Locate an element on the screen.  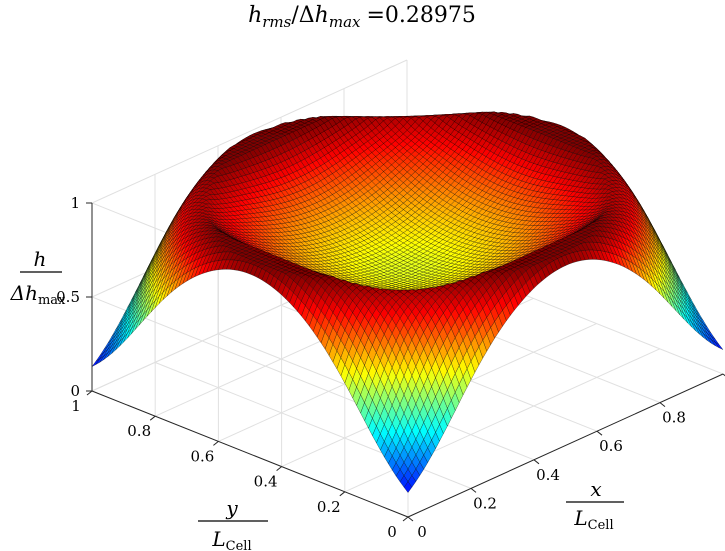
title-h2: h is located at coordinates (322, 15).